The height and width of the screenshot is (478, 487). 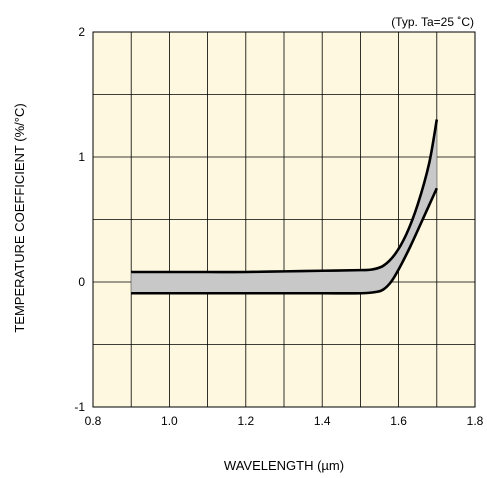 I want to click on y-tick-label: 0, so click(x=81, y=282).